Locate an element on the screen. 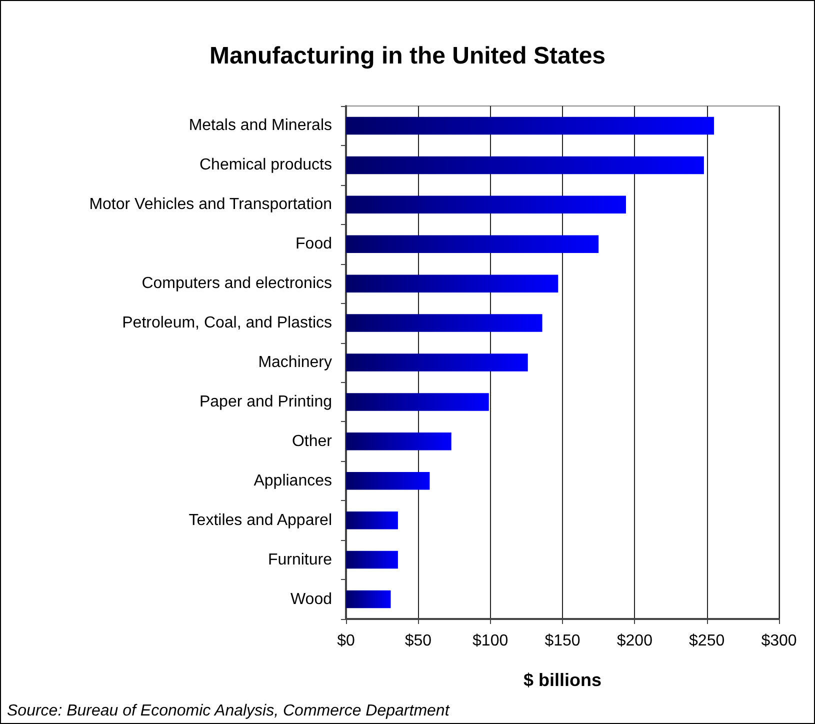 The width and height of the screenshot is (815, 724). y-tick-label: Petroleum, Coal, and Plastics is located at coordinates (227, 323).